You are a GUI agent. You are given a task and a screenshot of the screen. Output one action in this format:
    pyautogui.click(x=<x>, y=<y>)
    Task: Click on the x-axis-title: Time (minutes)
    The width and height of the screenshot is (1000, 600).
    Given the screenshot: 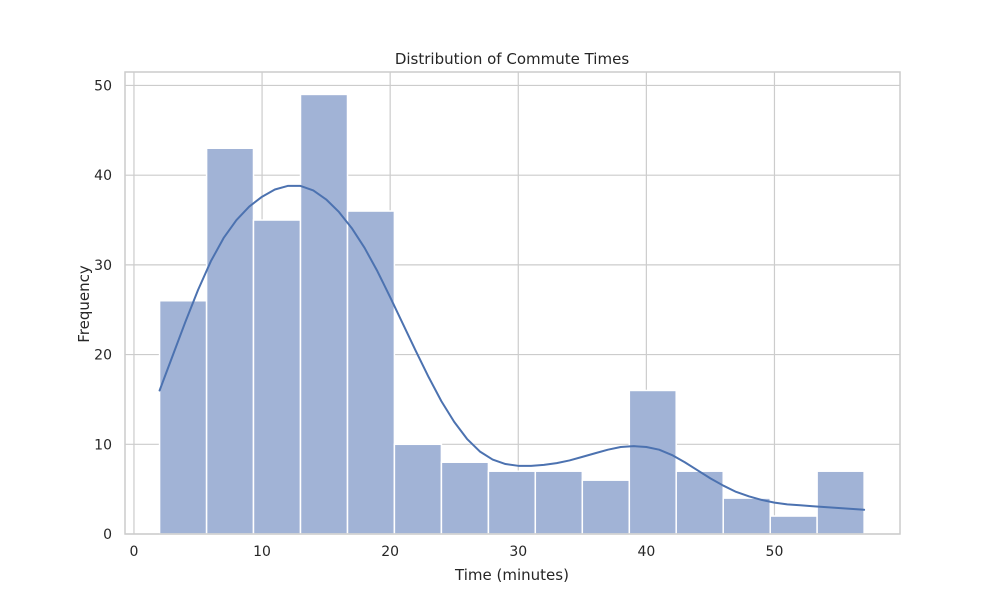 What is the action you would take?
    pyautogui.click(x=511, y=575)
    